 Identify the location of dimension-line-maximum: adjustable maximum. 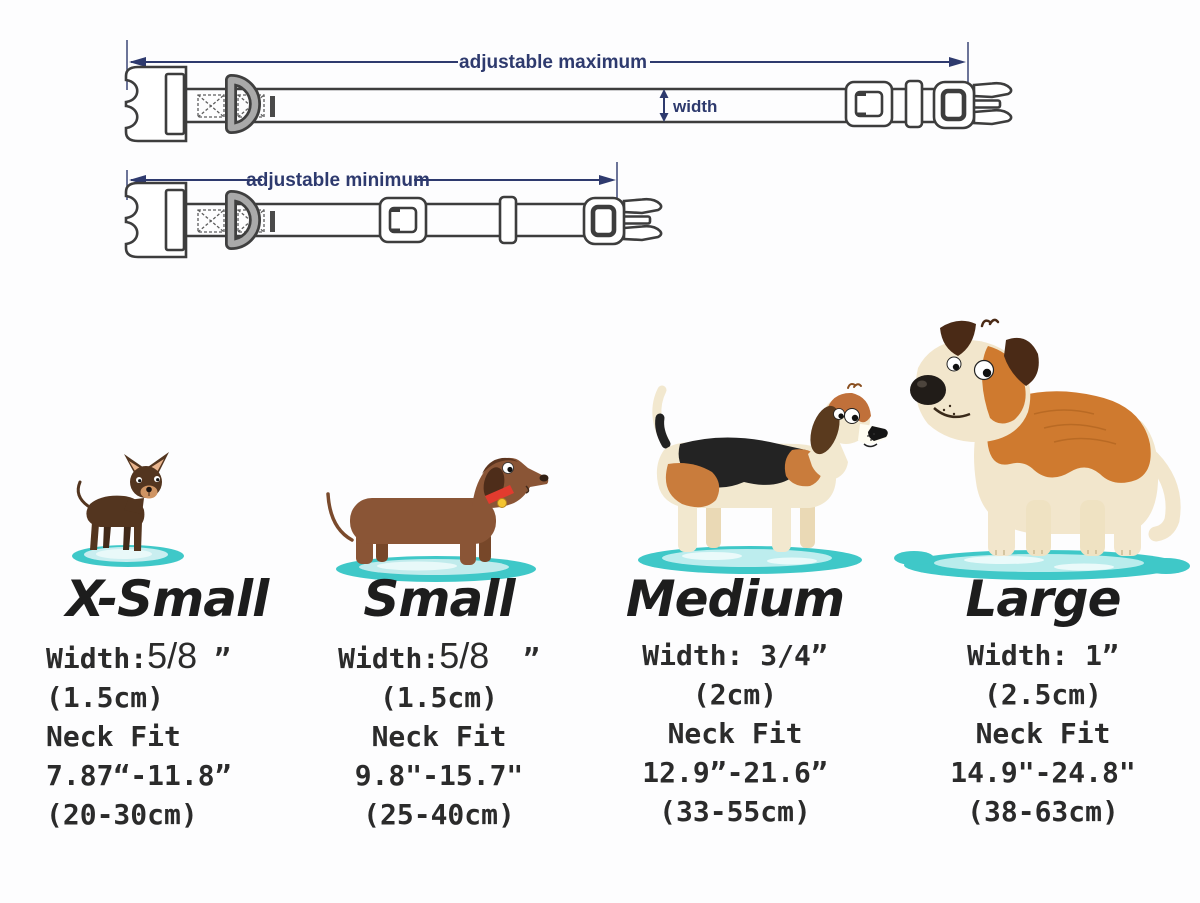
(547, 65).